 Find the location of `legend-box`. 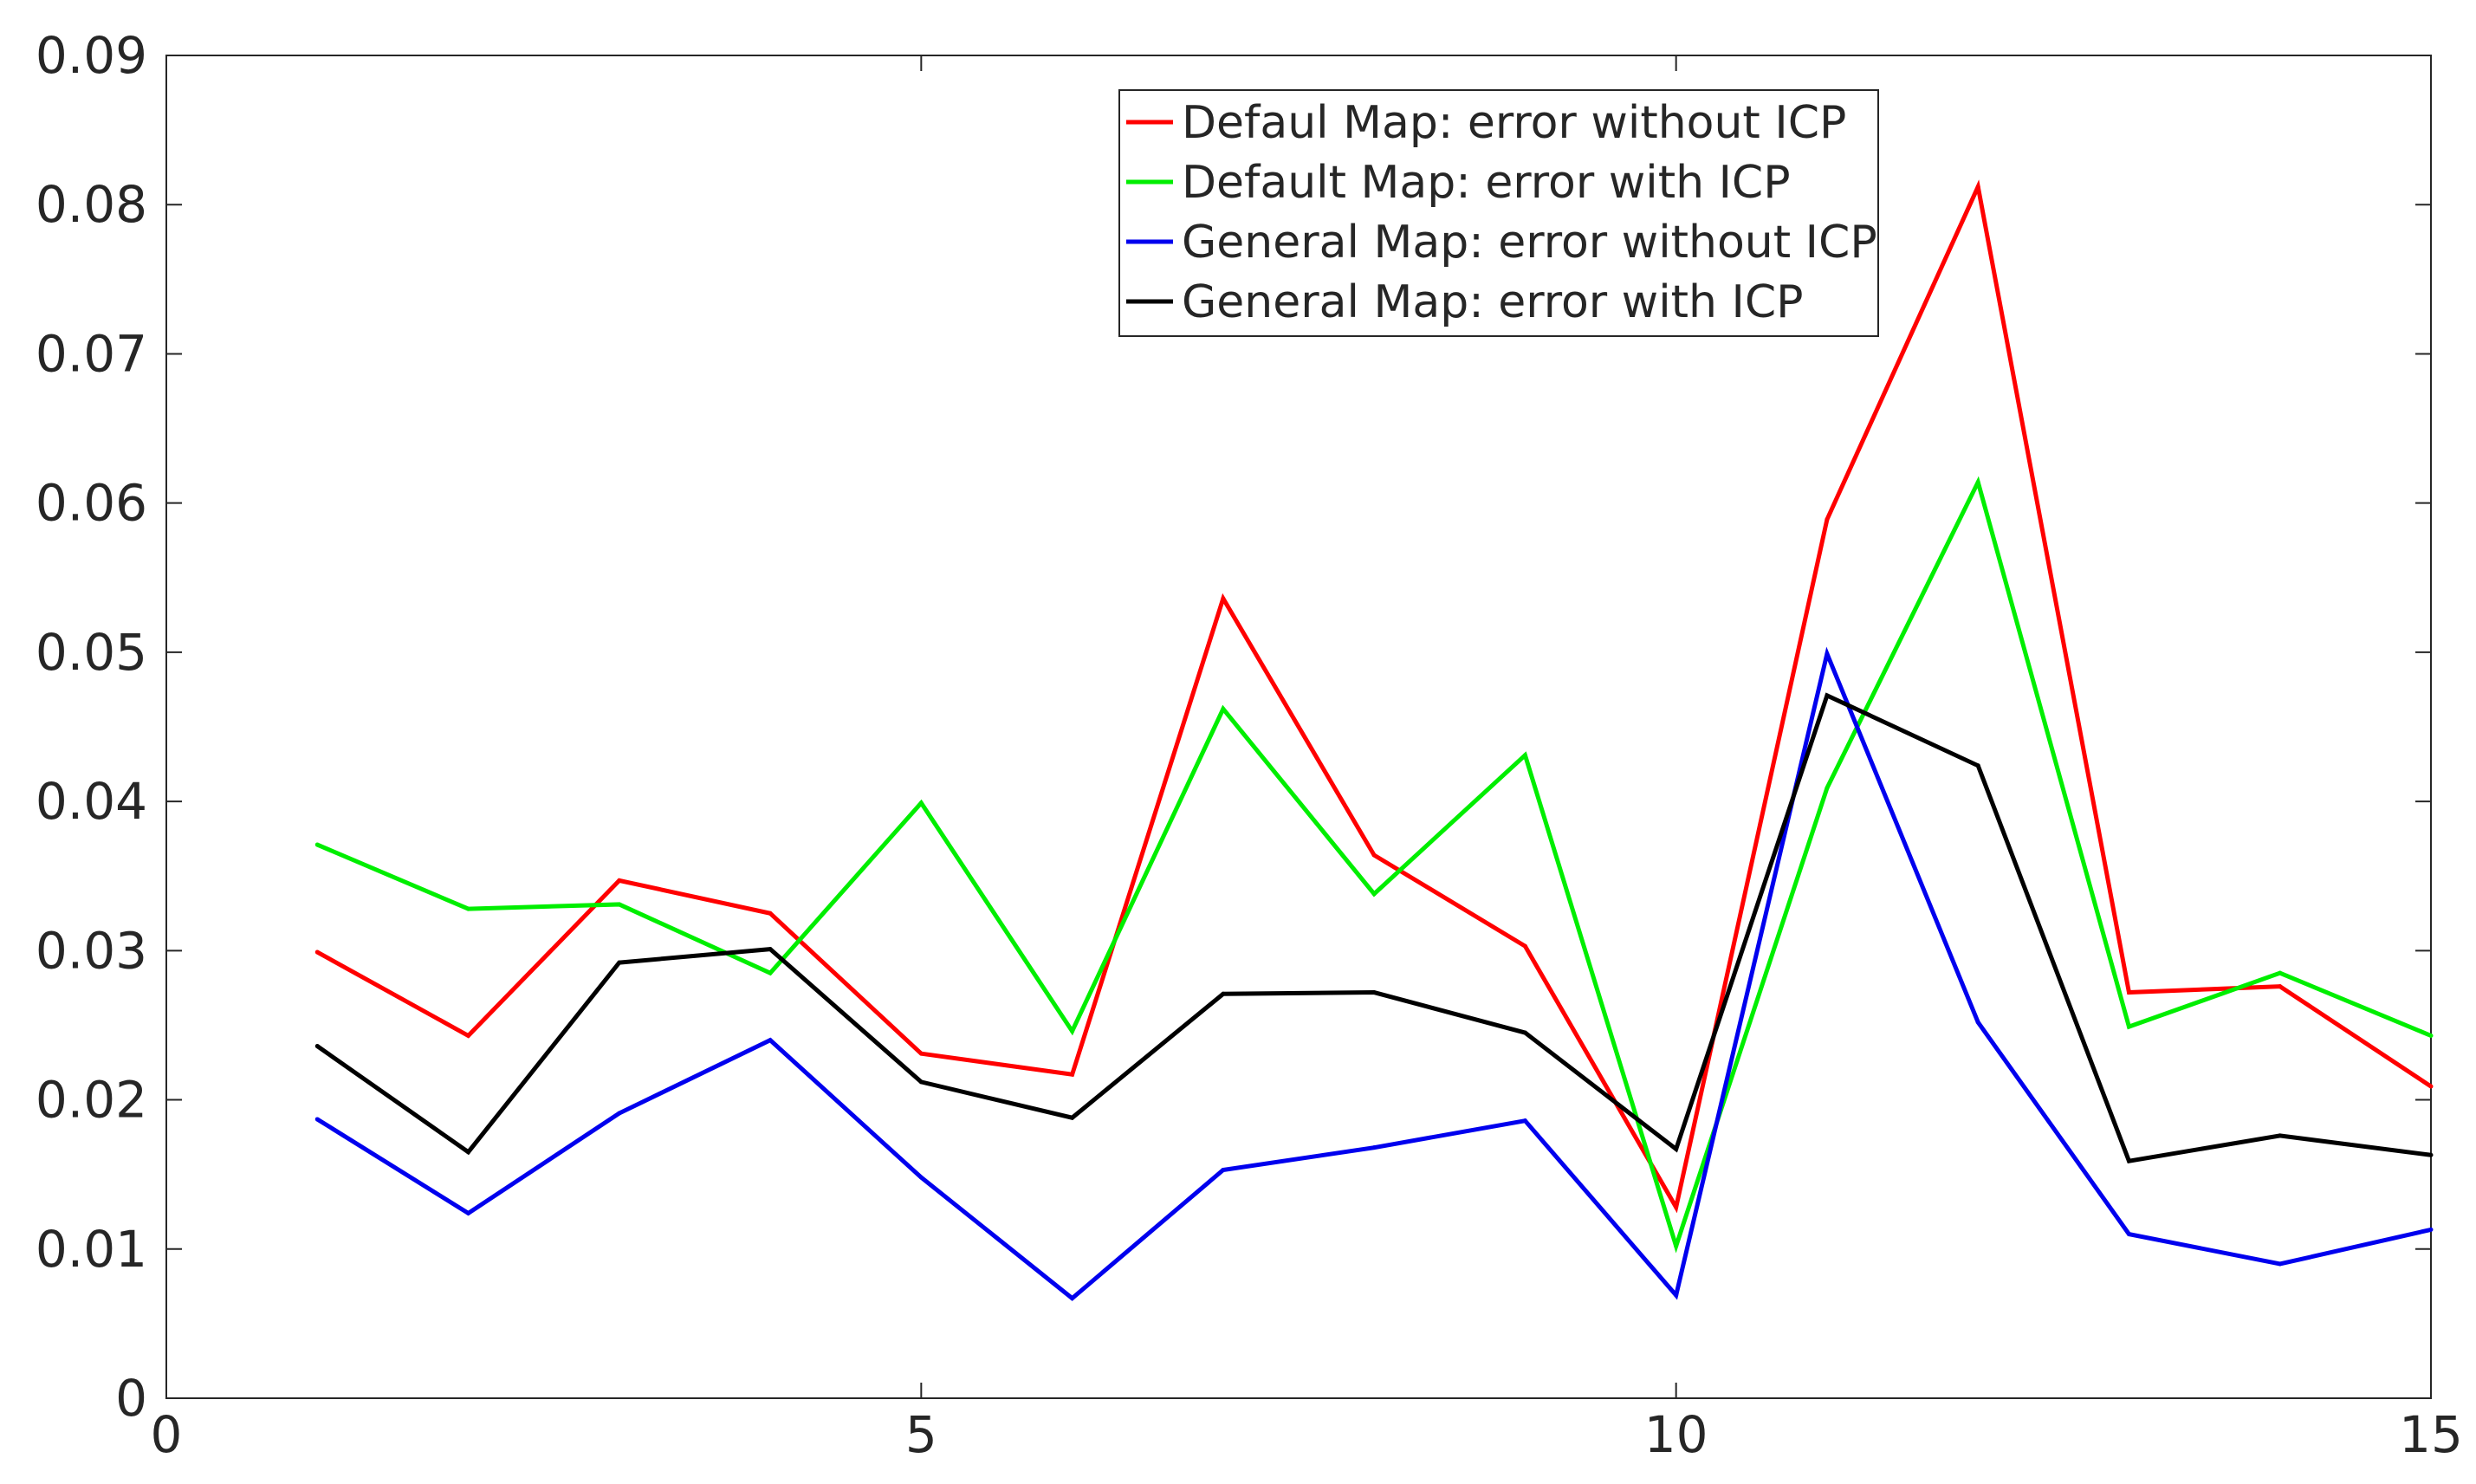

legend-box is located at coordinates (1499, 213).